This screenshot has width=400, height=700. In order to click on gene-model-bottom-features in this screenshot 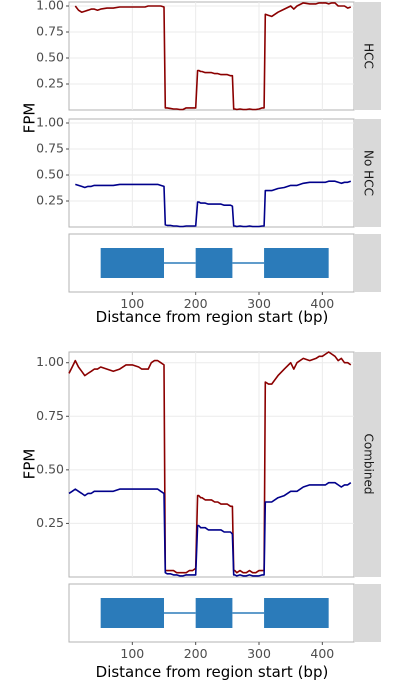, I will do `click(214, 613)`.